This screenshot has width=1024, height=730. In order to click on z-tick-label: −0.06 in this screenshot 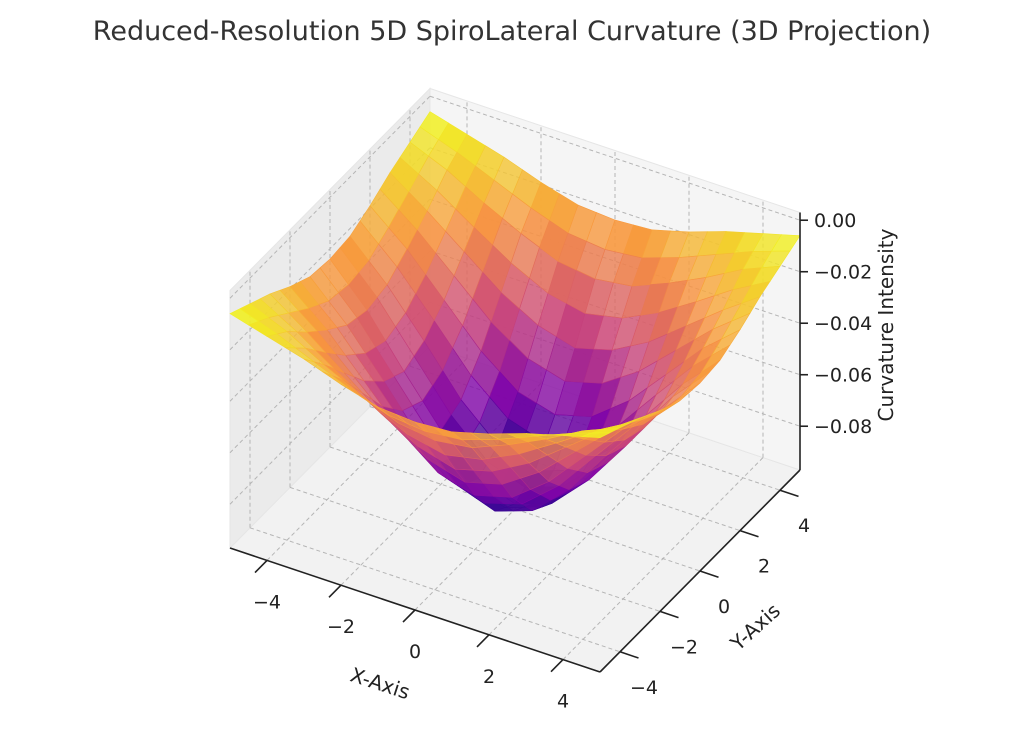, I will do `click(843, 376)`.